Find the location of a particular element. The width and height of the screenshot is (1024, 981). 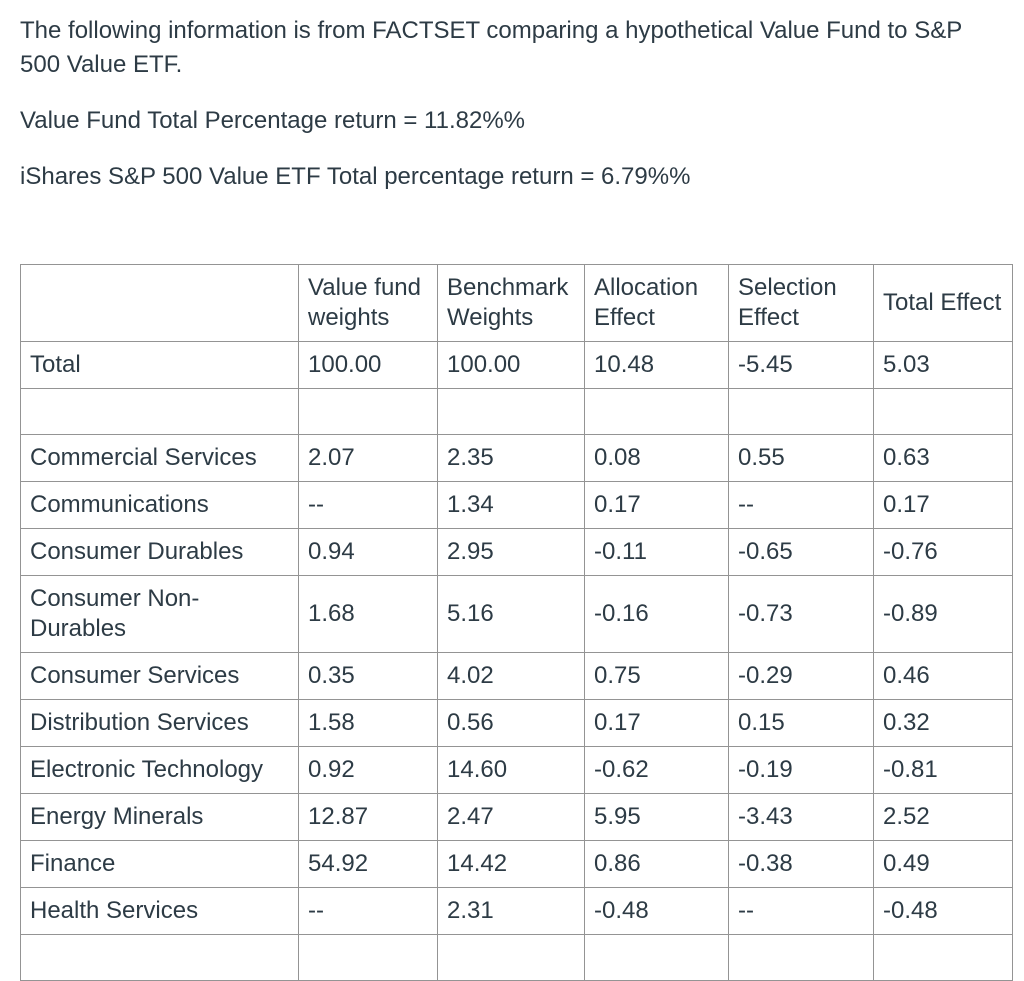

cell-value: 4.02 is located at coordinates (511, 676).